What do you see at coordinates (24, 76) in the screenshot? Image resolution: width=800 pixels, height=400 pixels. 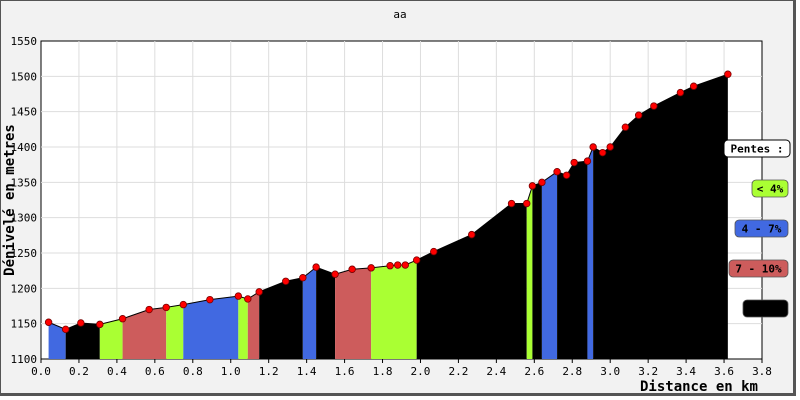 I see `y-tick-label: 1500` at bounding box center [24, 76].